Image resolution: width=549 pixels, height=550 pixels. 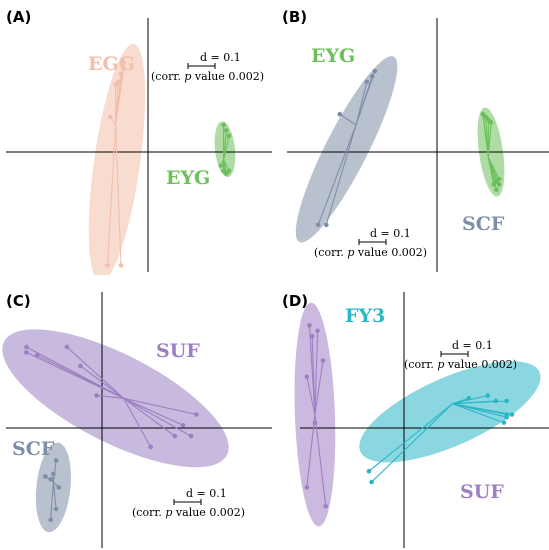 I want to click on panel-label: (C), so click(x=18, y=301).